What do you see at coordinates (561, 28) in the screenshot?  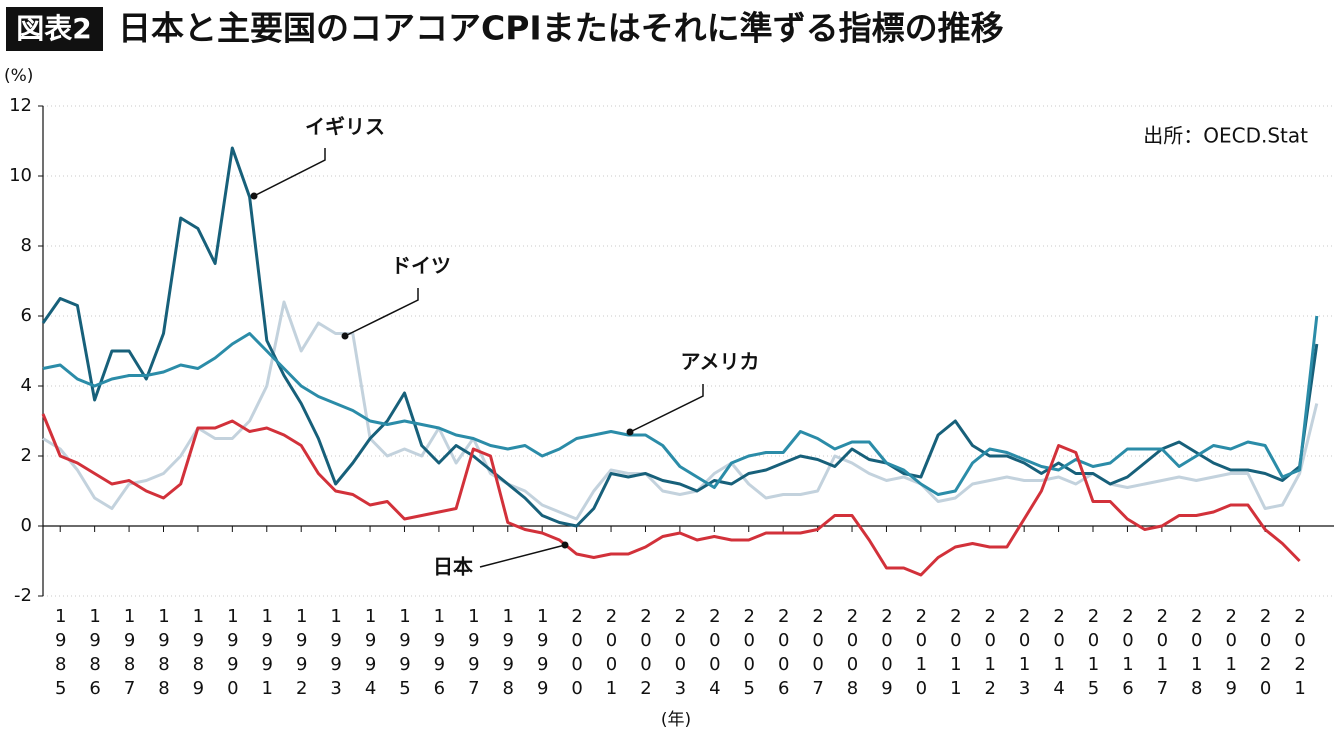 I see `chart-title: 日本と主要国のコアコアCPIまたはそれに準ずる指標の推移` at bounding box center [561, 28].